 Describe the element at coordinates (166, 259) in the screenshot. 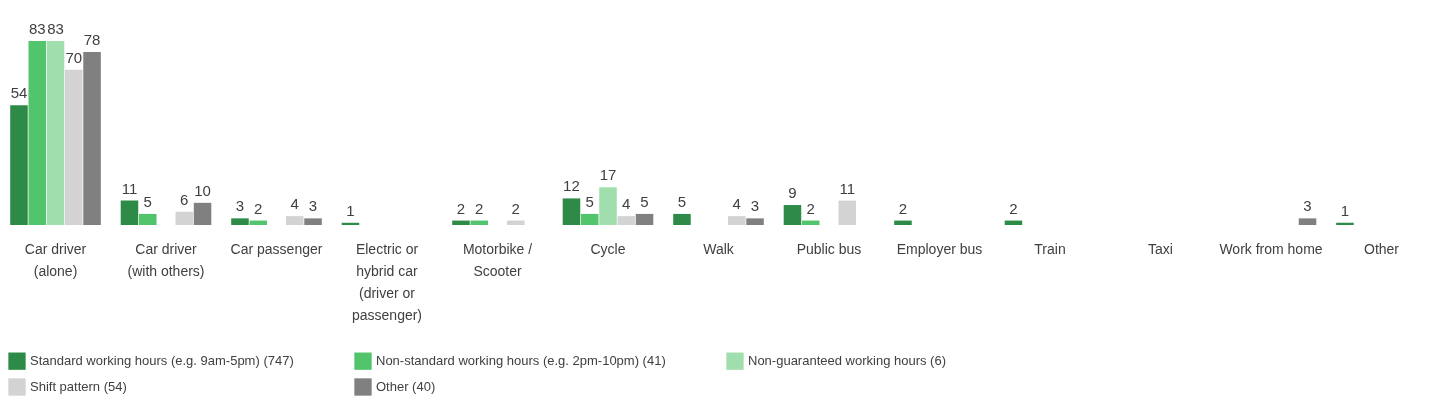

I see `x-tick-label: Car driver (with others)` at that location.